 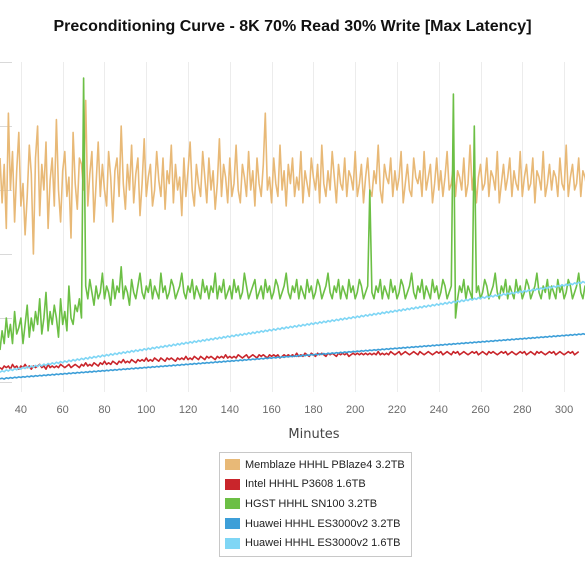 I want to click on legend-item-2: Intel HHHL P3608 1.6TB, so click(x=315, y=485).